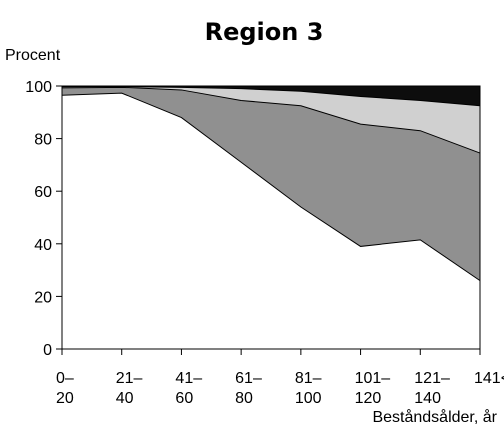 The width and height of the screenshot is (504, 432). Describe the element at coordinates (432, 378) in the screenshot. I see `x-tick-label: 121–` at that location.